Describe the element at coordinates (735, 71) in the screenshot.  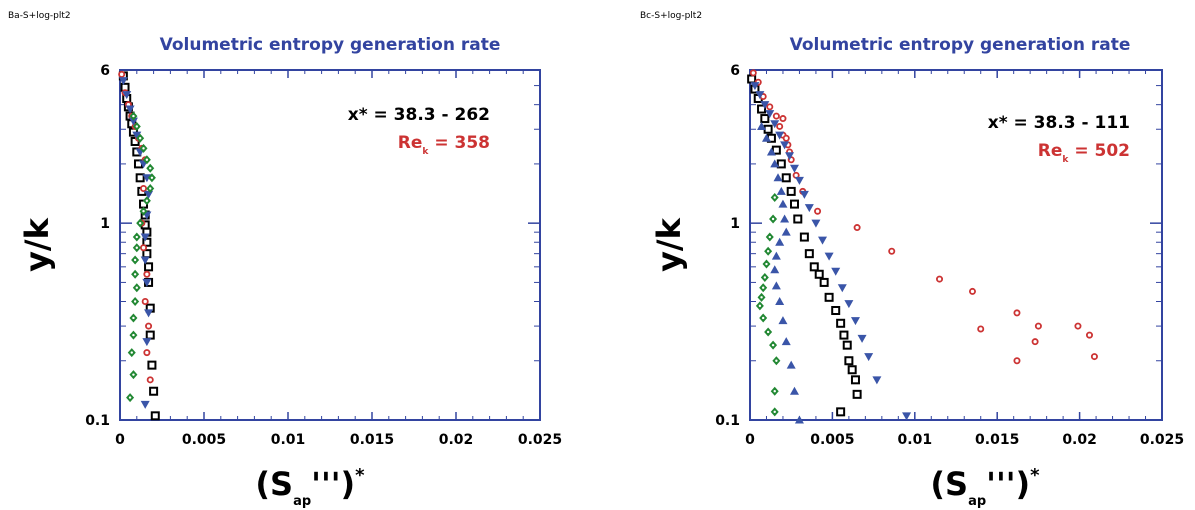
I see `y-tick-label: 6` at that location.